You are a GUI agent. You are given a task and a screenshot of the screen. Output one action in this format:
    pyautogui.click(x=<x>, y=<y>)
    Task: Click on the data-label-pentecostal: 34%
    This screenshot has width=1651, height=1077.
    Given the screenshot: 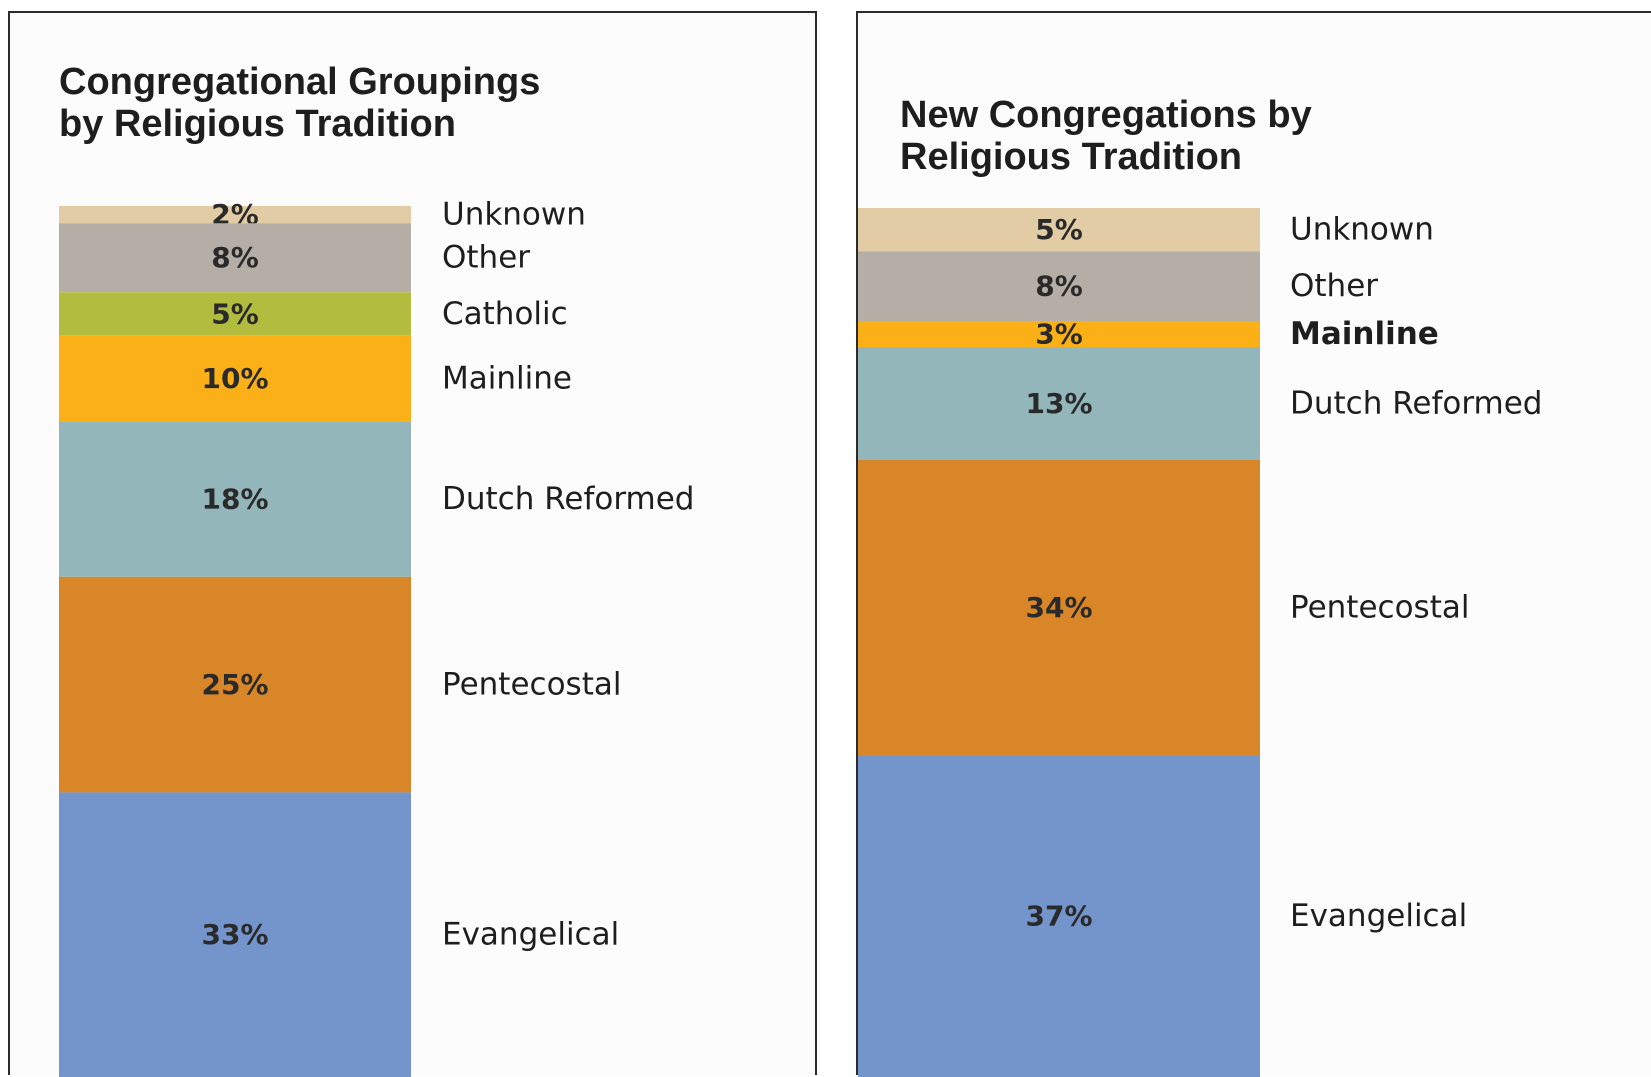 What is the action you would take?
    pyautogui.click(x=1058, y=607)
    